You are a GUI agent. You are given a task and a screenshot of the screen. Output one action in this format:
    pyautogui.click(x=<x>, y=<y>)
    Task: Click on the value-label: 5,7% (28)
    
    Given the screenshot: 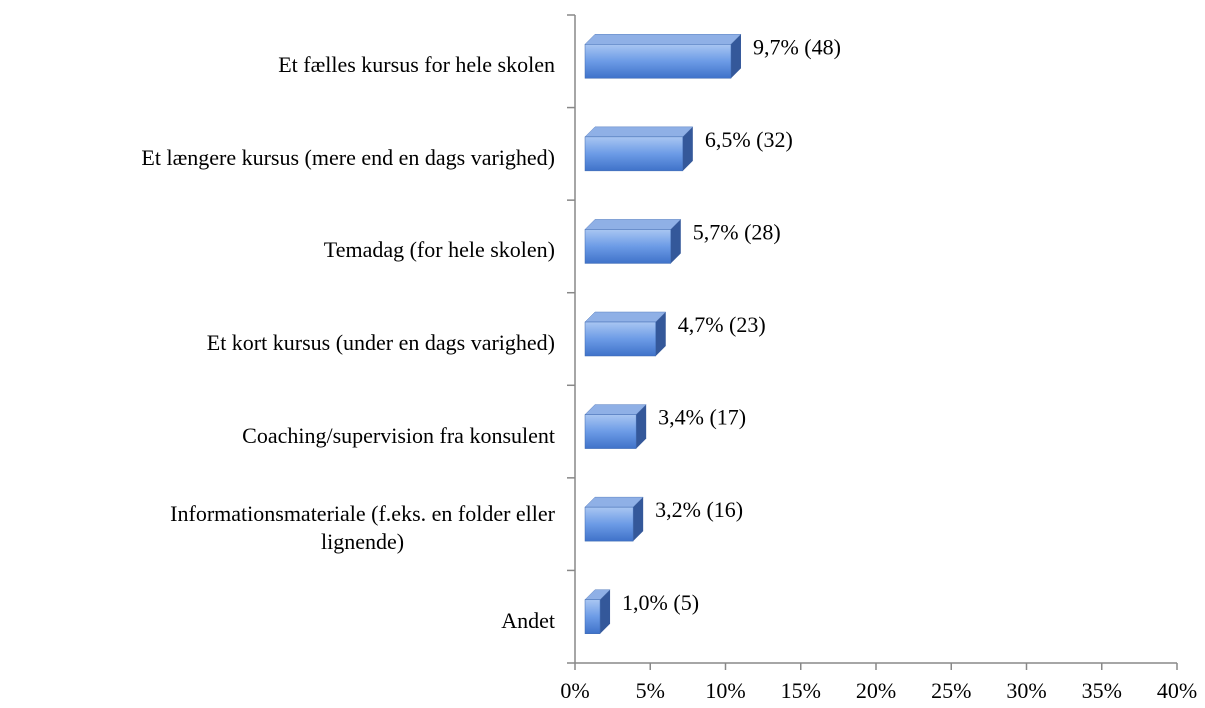 What is the action you would take?
    pyautogui.click(x=737, y=231)
    